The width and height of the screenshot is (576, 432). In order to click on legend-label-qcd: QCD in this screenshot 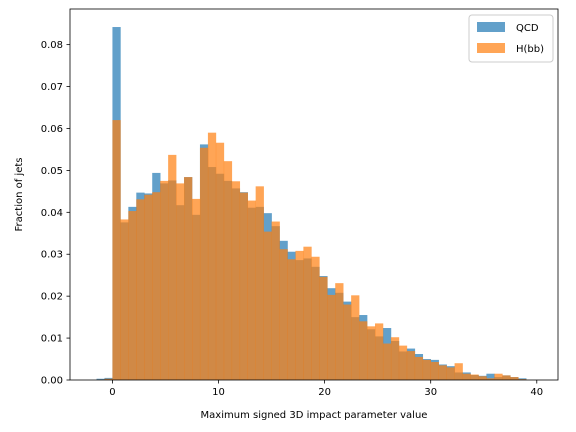, I will do `click(527, 28)`.